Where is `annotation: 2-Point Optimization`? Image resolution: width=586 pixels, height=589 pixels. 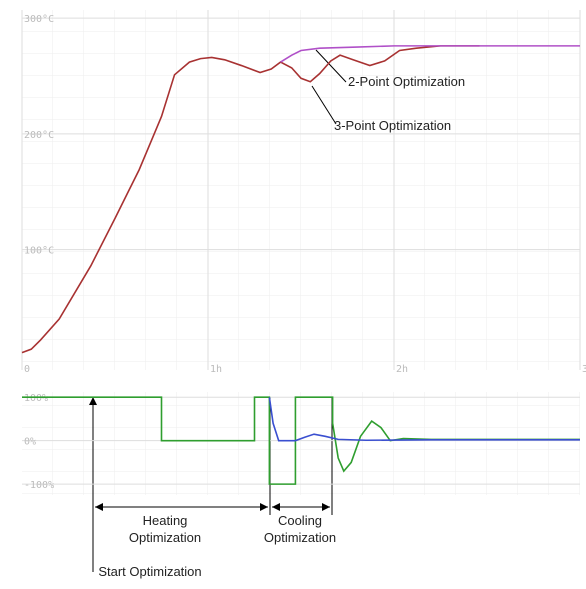 annotation: 2-Point Optimization is located at coordinates (406, 81).